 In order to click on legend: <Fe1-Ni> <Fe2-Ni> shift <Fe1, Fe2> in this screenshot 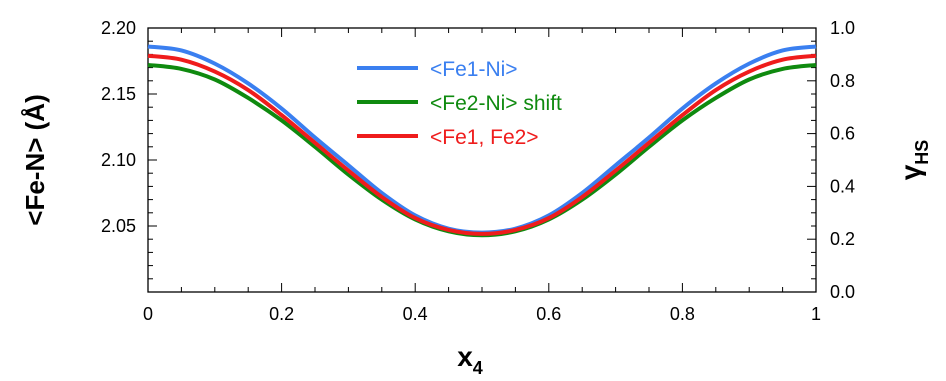, I will do `click(459, 103)`.